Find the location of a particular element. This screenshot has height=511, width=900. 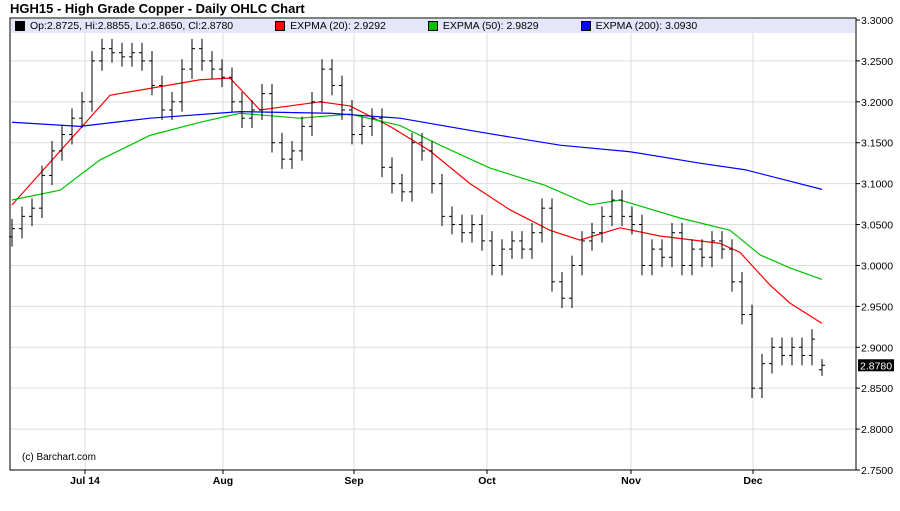

y-tick-label: 2.9000 is located at coordinates (877, 348).